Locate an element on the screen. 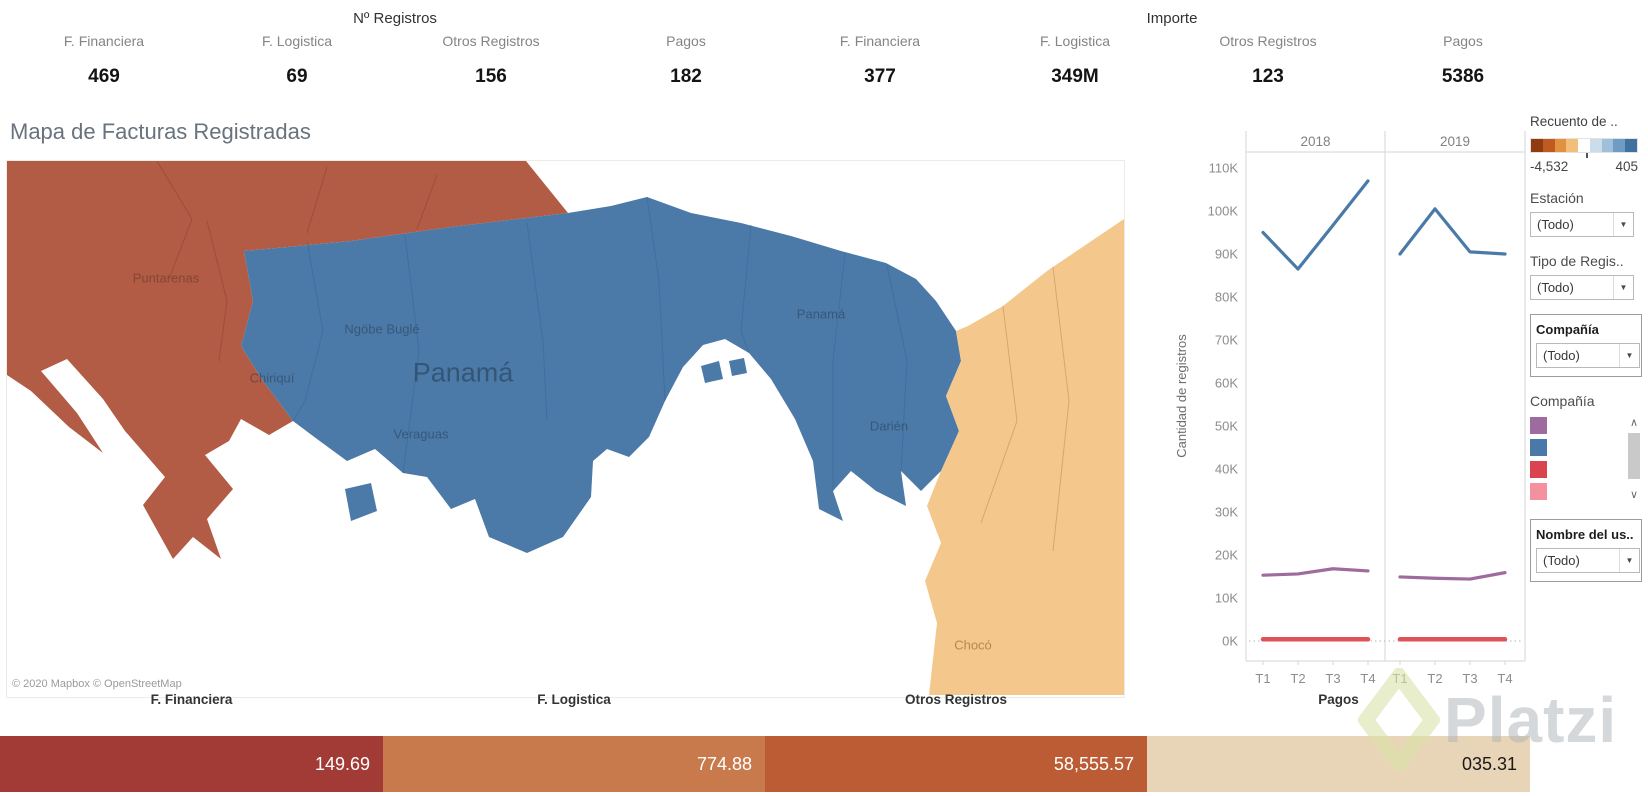 This screenshot has width=1648, height=796. recuento-gradient-bar is located at coordinates (1584, 145).